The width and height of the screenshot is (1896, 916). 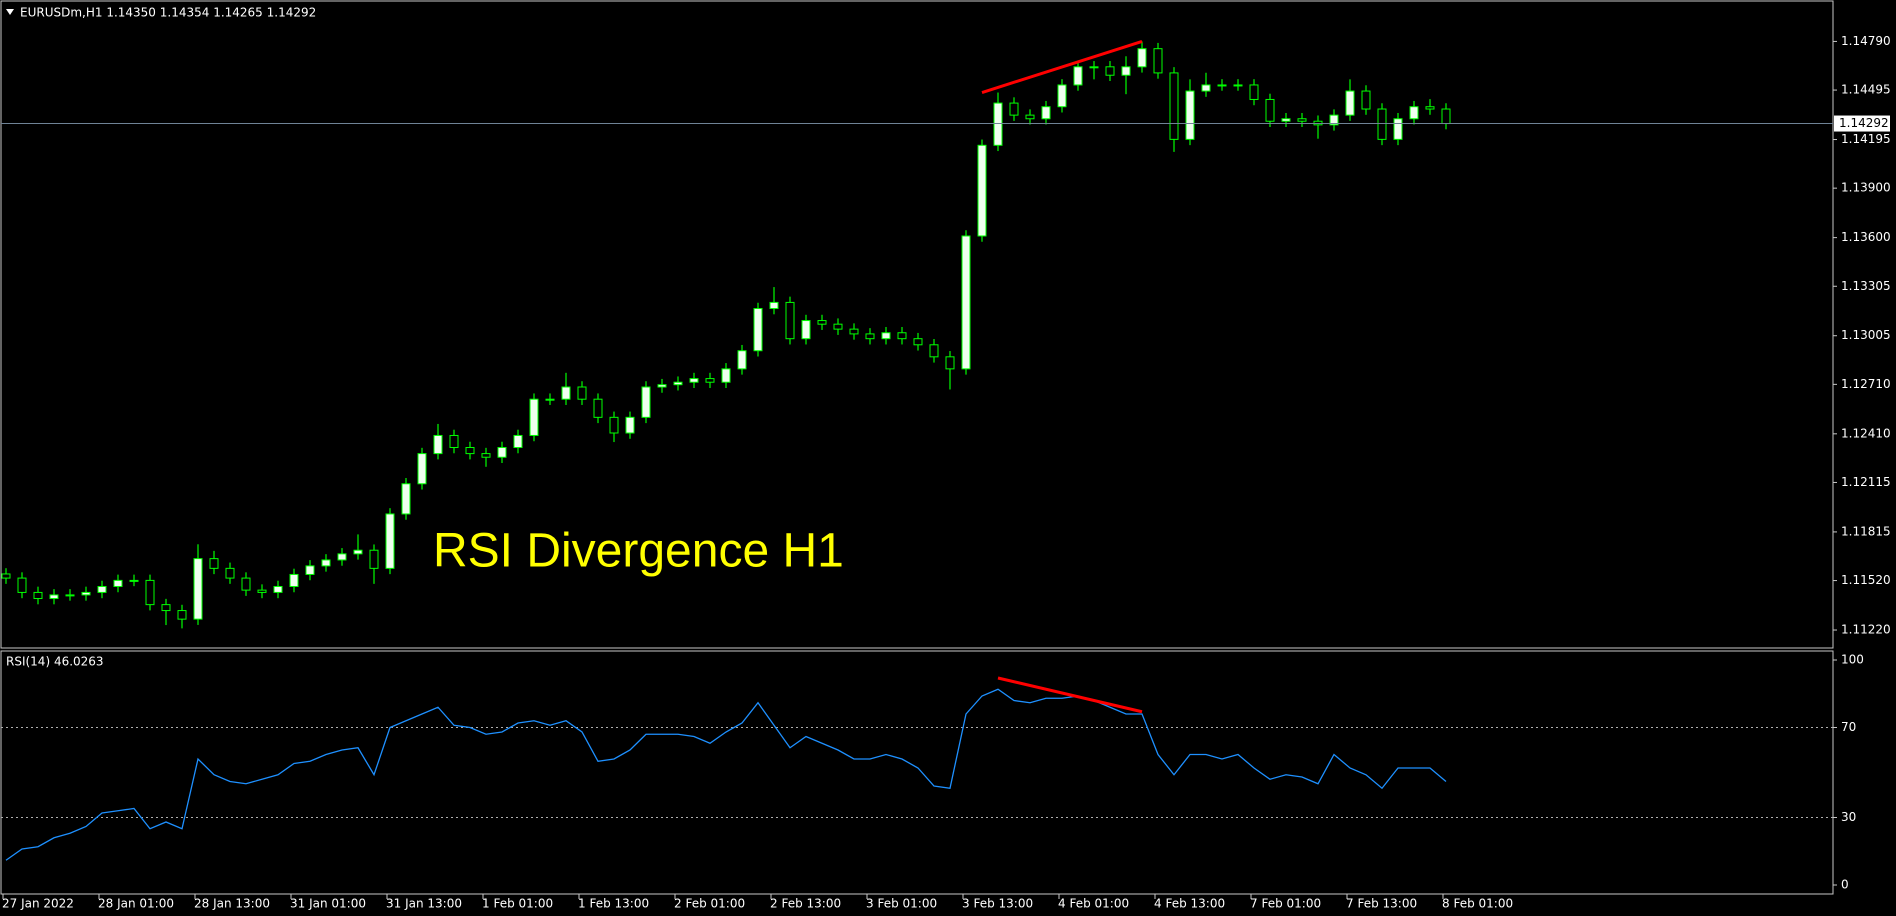 I want to click on x-tick-label: 2 Feb 01:00, so click(x=709, y=904).